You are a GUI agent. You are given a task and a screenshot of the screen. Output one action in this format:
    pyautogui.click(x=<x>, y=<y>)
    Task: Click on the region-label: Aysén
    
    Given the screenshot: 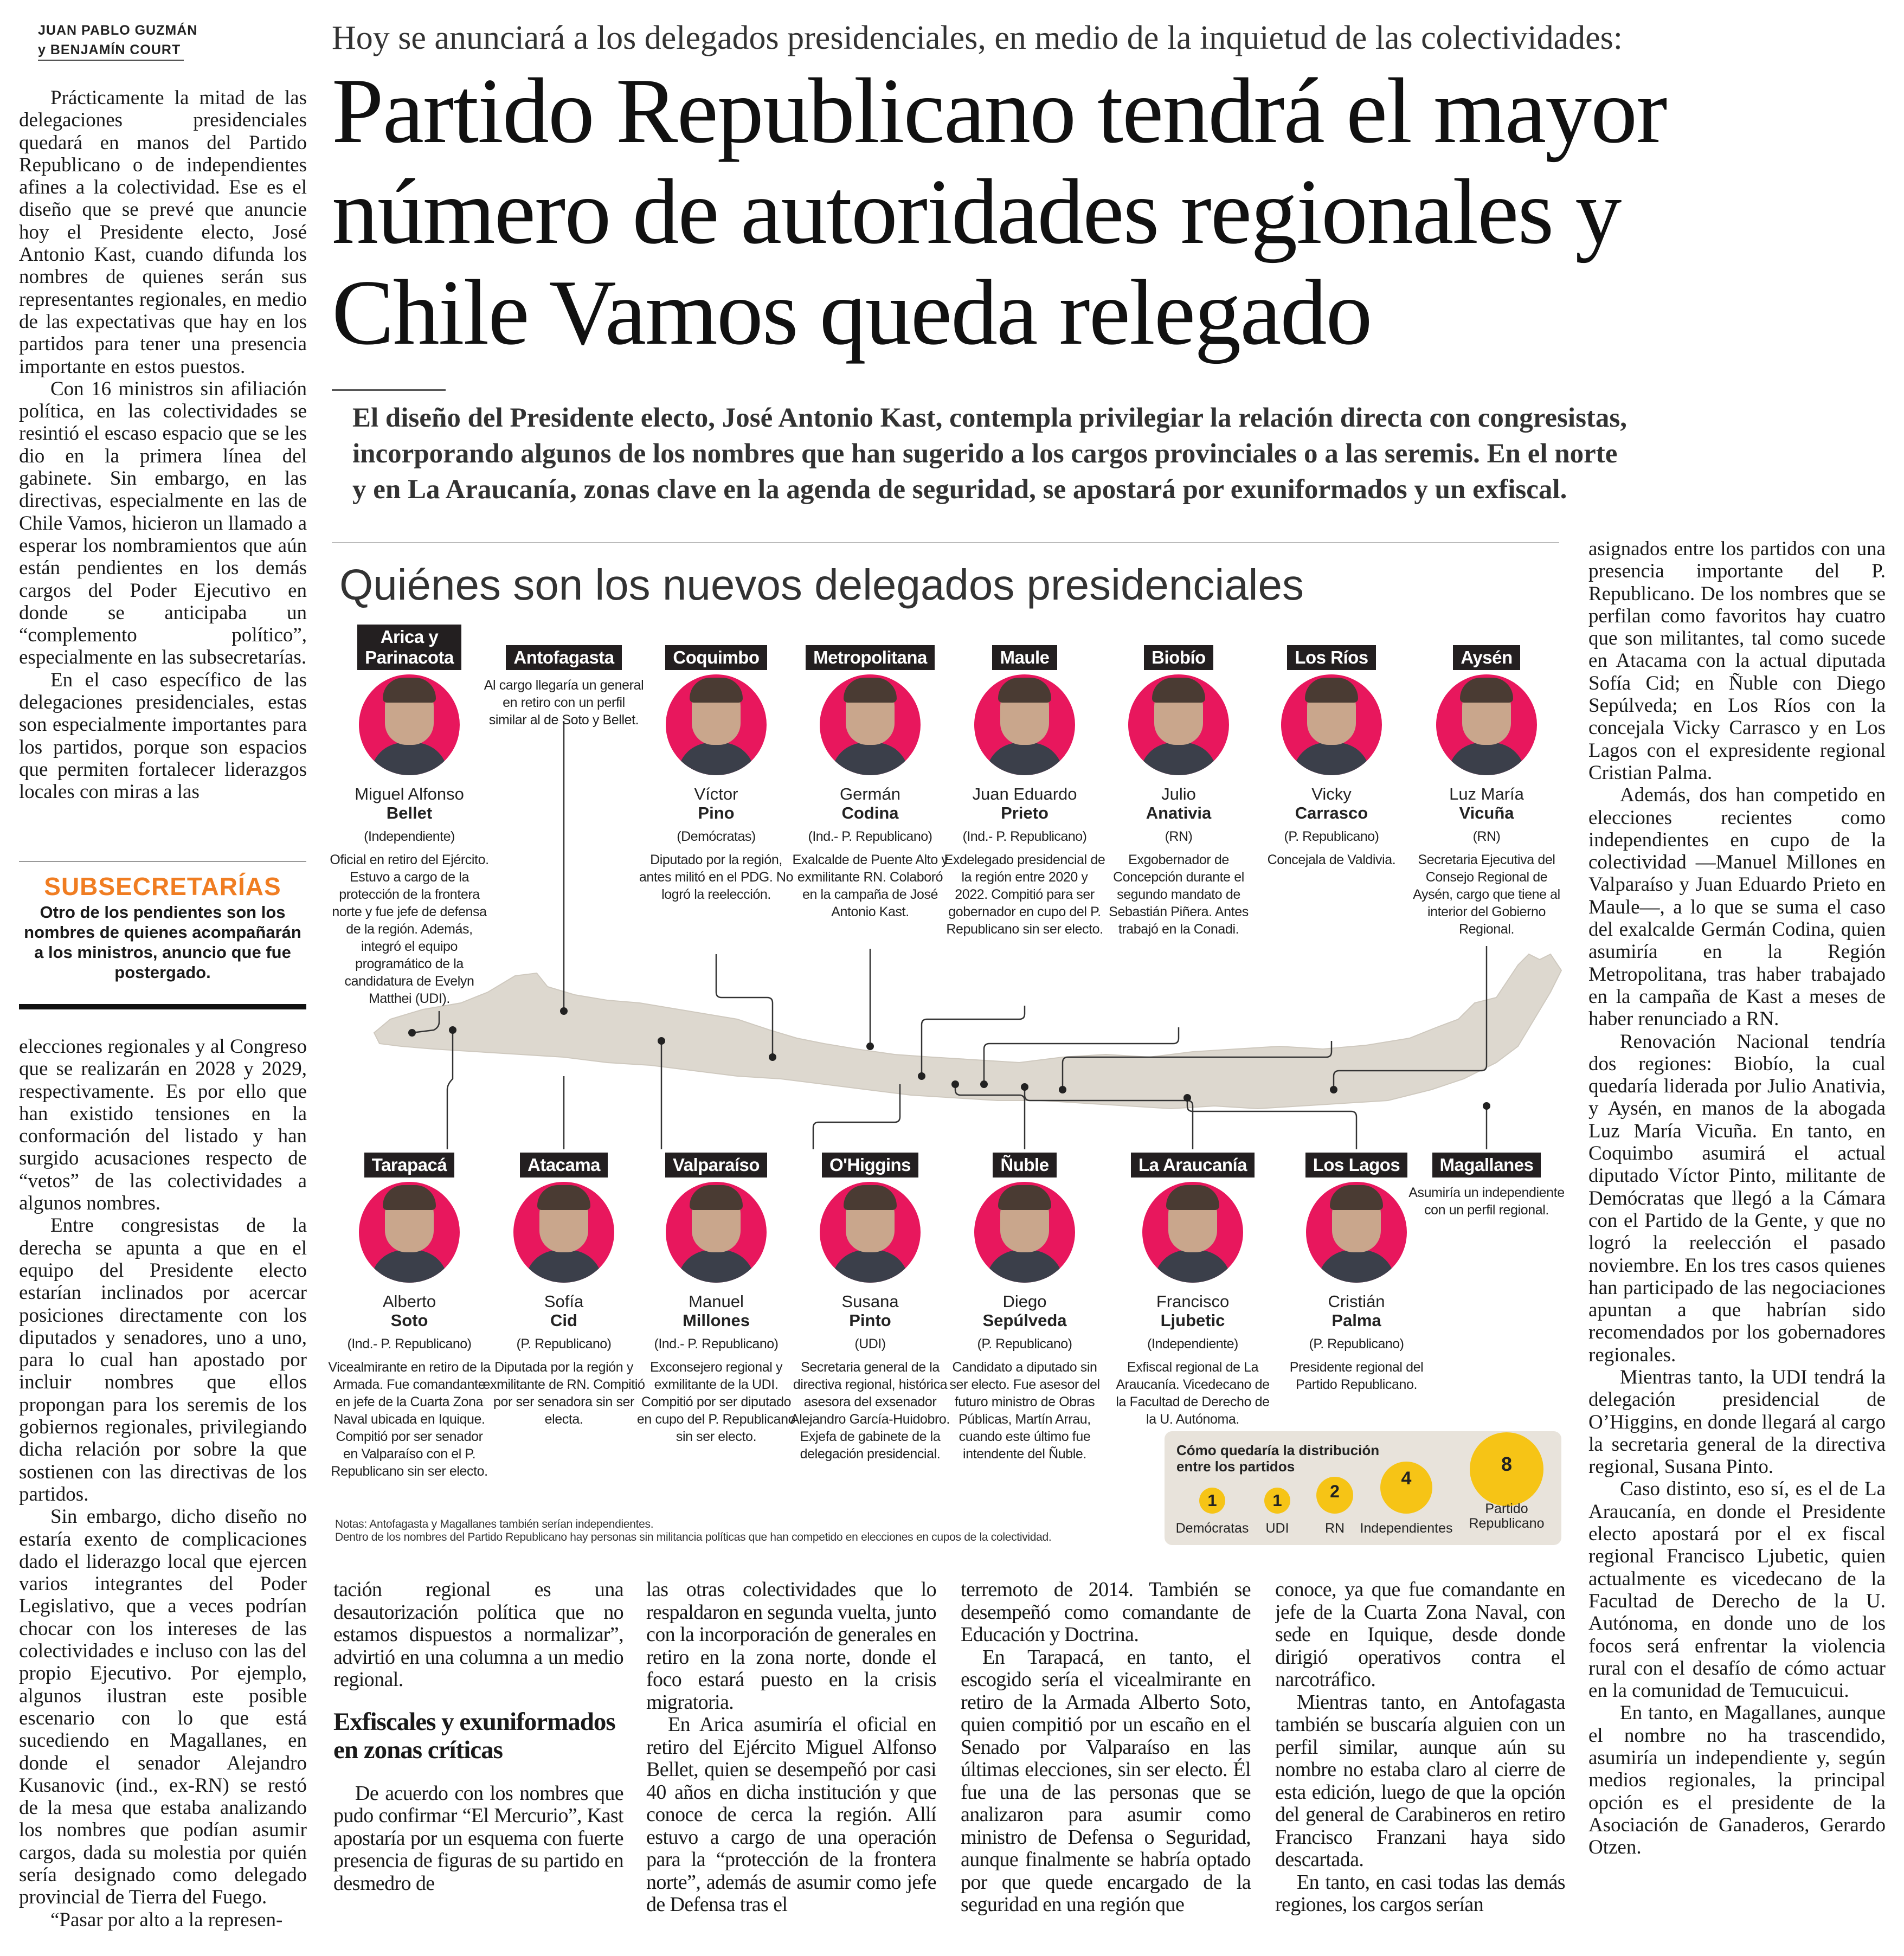 What is the action you would take?
    pyautogui.click(x=1486, y=657)
    